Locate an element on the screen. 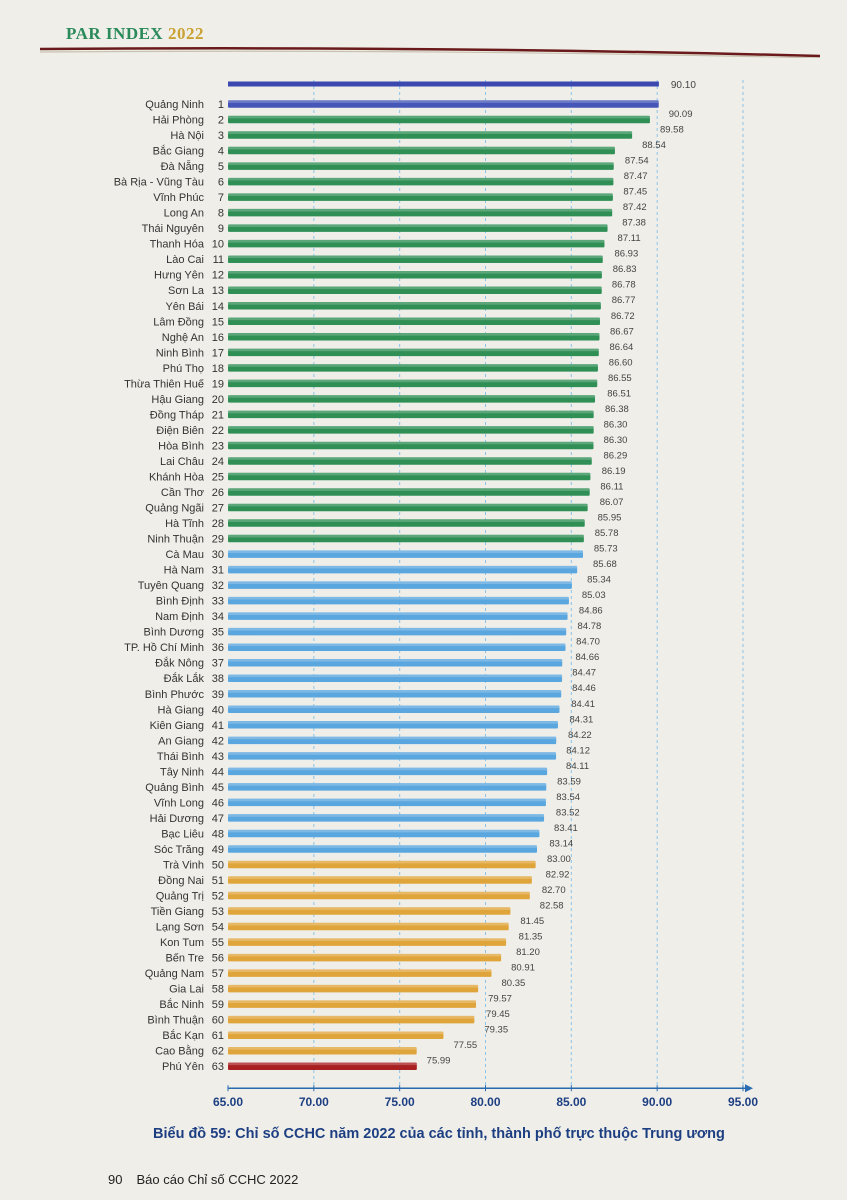 This screenshot has width=847, height=1200. category-label: Bình Phước is located at coordinates (175, 695).